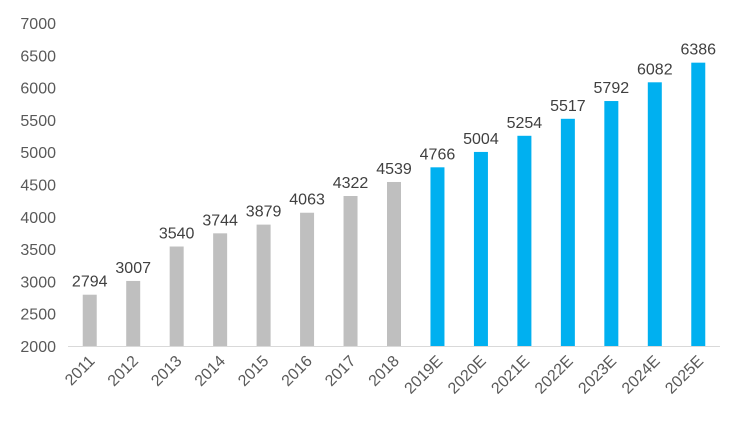 The height and width of the screenshot is (423, 750). I want to click on x-category-label: 2018, so click(384, 371).